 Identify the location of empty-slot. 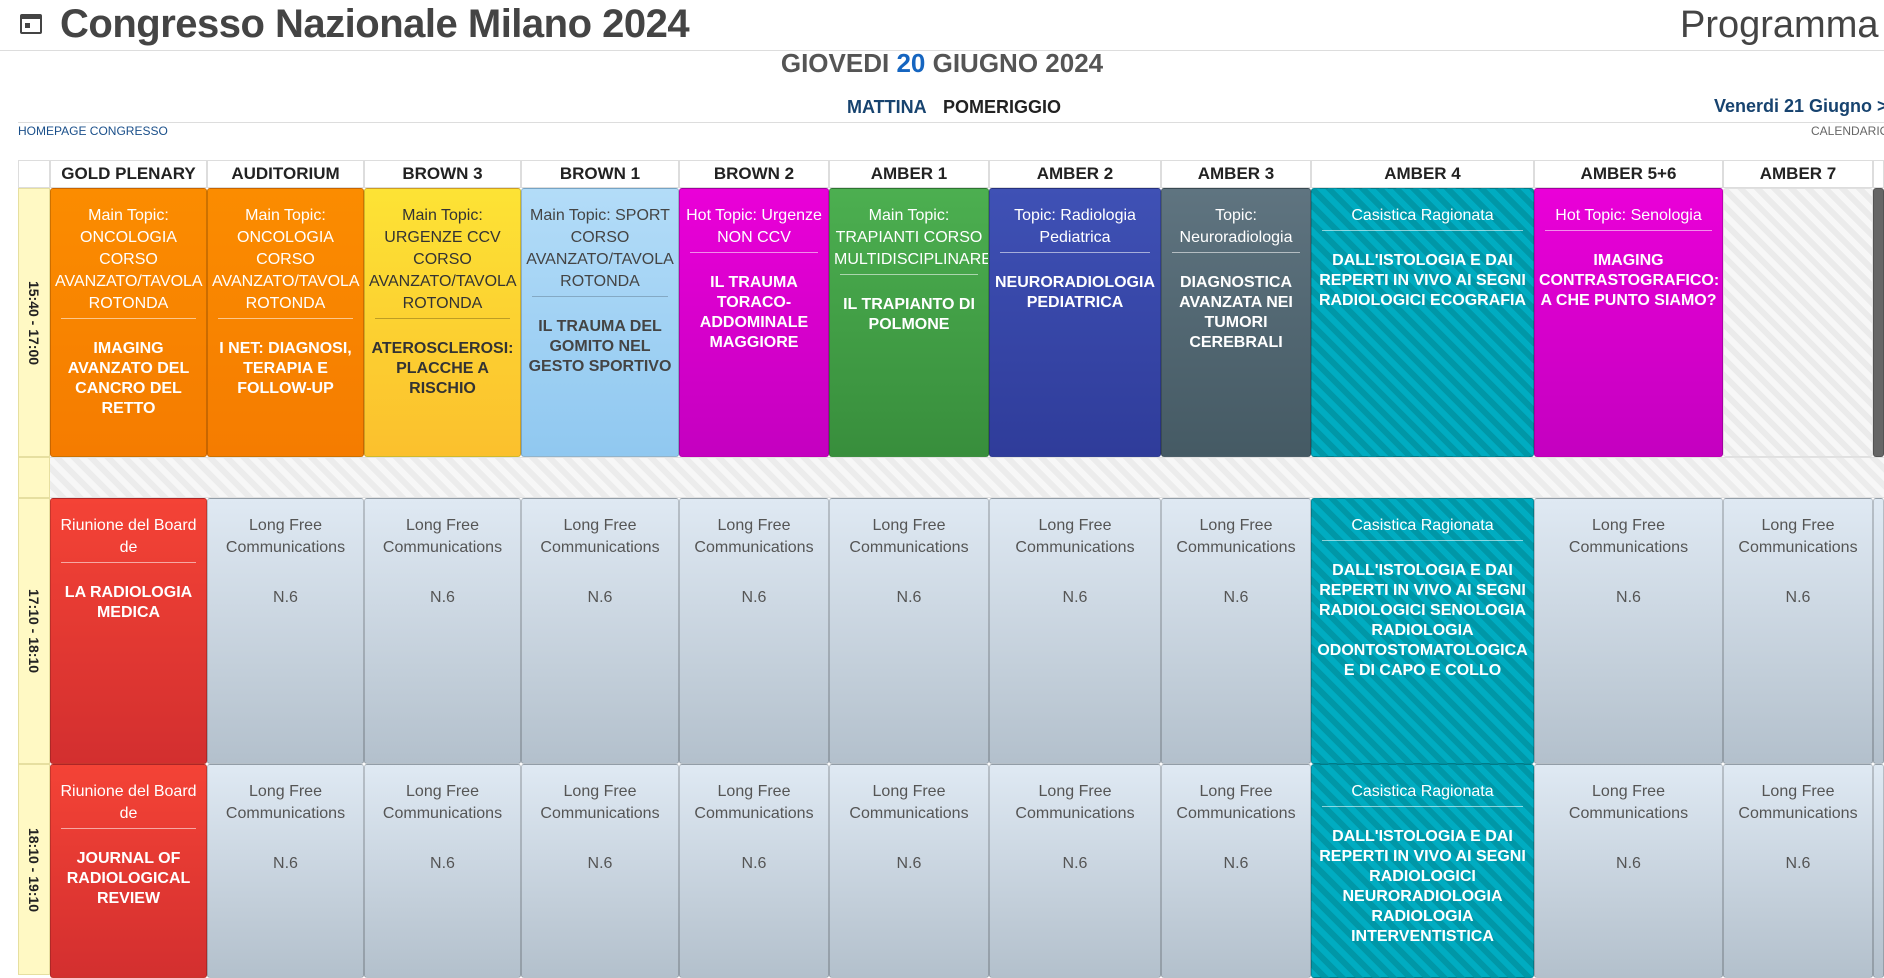
(1798, 322).